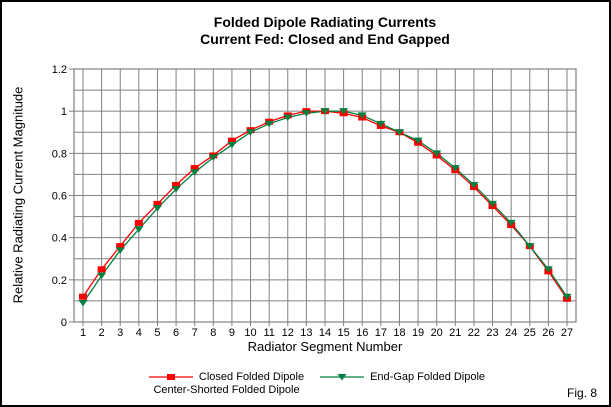  I want to click on x-tick-label: 8, so click(213, 333).